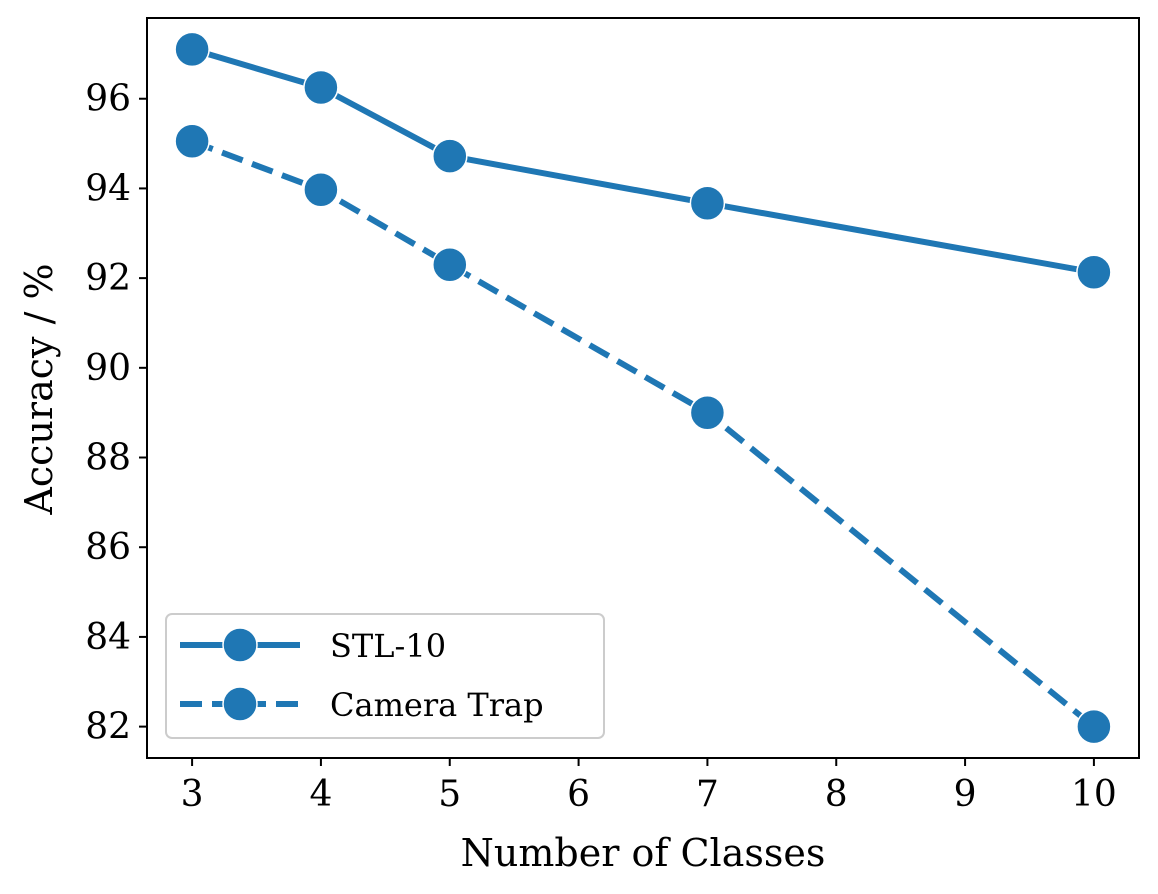 This screenshot has width=1158, height=894. Describe the element at coordinates (108, 637) in the screenshot. I see `y-tick-label-84: 84` at that location.